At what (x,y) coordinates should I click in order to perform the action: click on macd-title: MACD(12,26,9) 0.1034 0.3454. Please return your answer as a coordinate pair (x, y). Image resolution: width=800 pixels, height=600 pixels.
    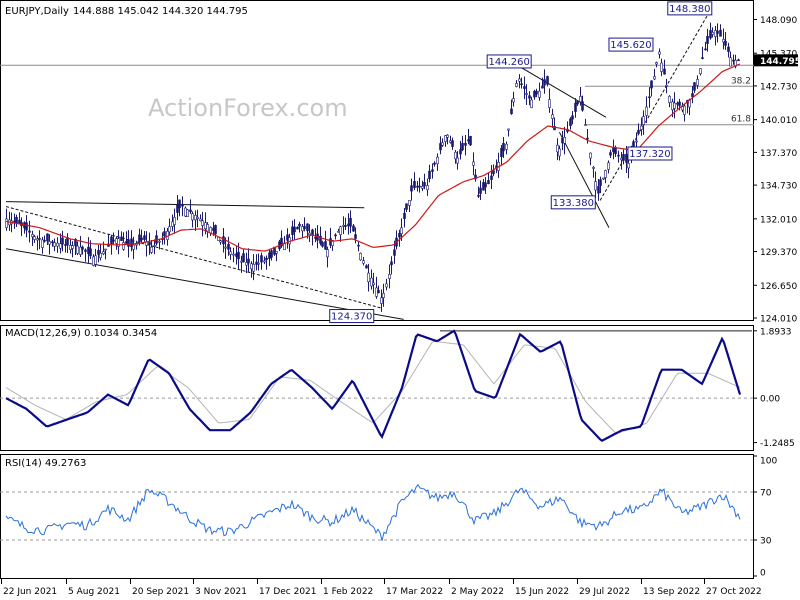
    Looking at the image, I should click on (81, 333).